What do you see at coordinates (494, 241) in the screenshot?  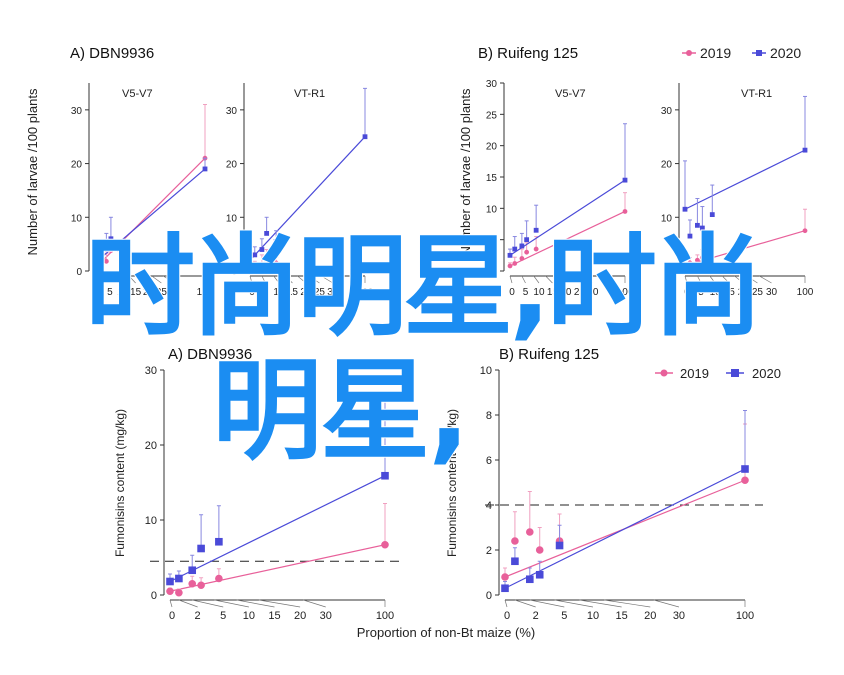 I see `y-tick-label: 5` at bounding box center [494, 241].